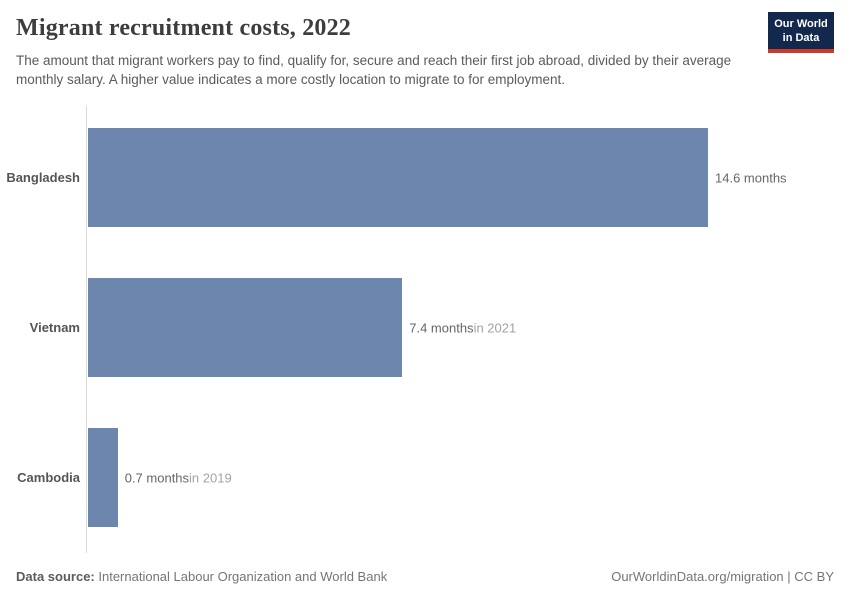 This screenshot has width=850, height=600. I want to click on bar-cambodia, so click(103, 477).